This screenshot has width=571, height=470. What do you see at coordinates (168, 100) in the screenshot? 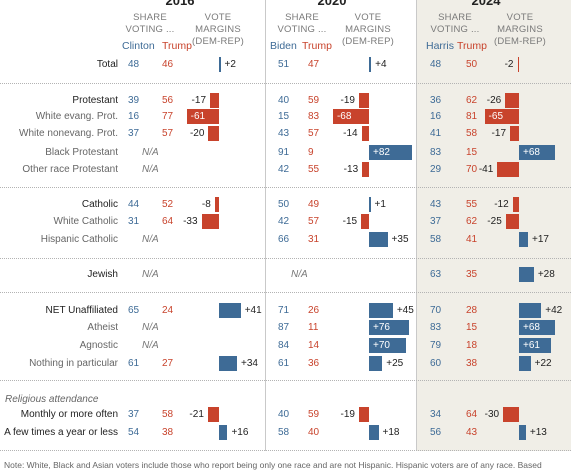
I see `rep-share-value: 56` at bounding box center [168, 100].